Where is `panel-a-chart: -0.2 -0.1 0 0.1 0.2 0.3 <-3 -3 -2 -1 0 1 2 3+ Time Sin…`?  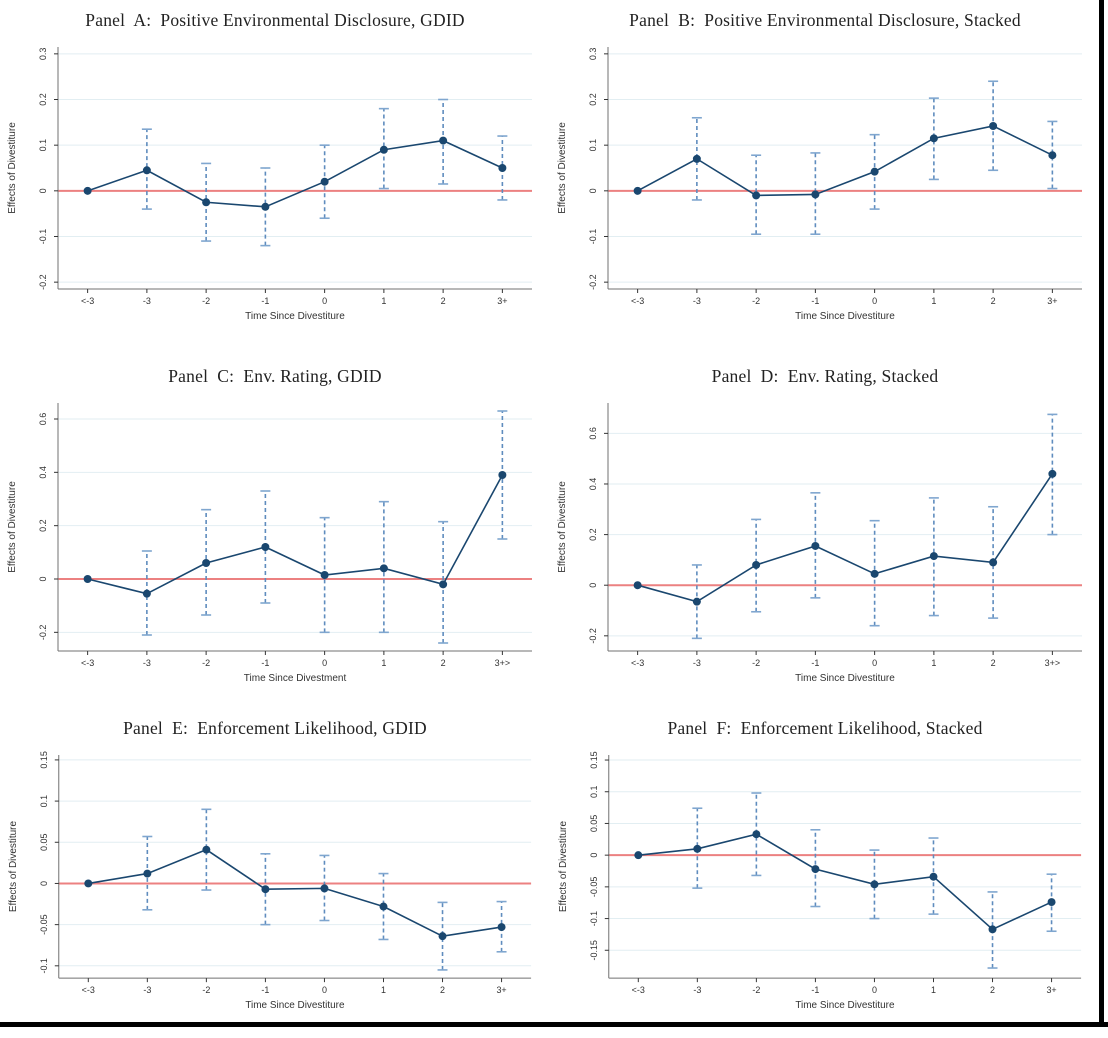 panel-a-chart: -0.2 -0.1 0 0.1 0.2 0.3 <-3 -3 -2 -1 0 1 2 3+ Time Sin… is located at coordinates (269, 184).